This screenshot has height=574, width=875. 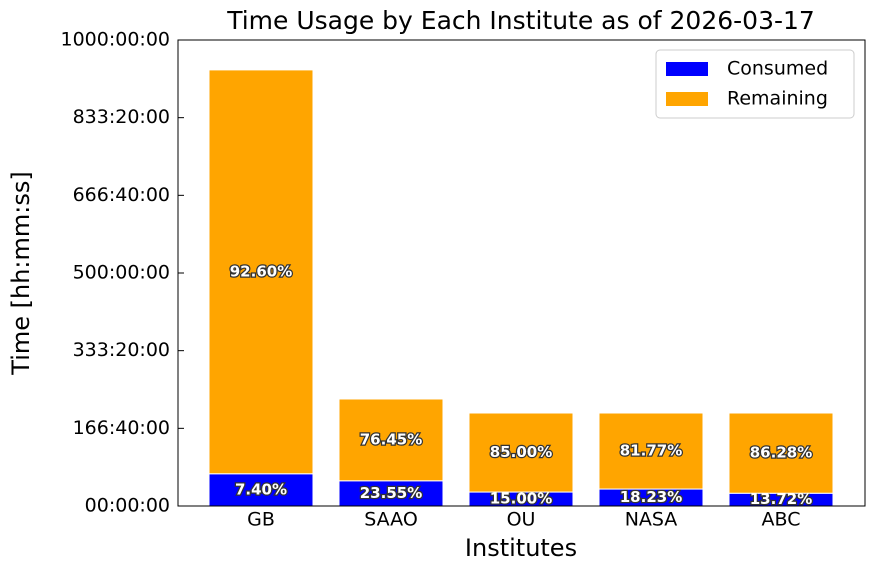 I want to click on y-tick-label: 00:00:00, so click(x=127, y=506).